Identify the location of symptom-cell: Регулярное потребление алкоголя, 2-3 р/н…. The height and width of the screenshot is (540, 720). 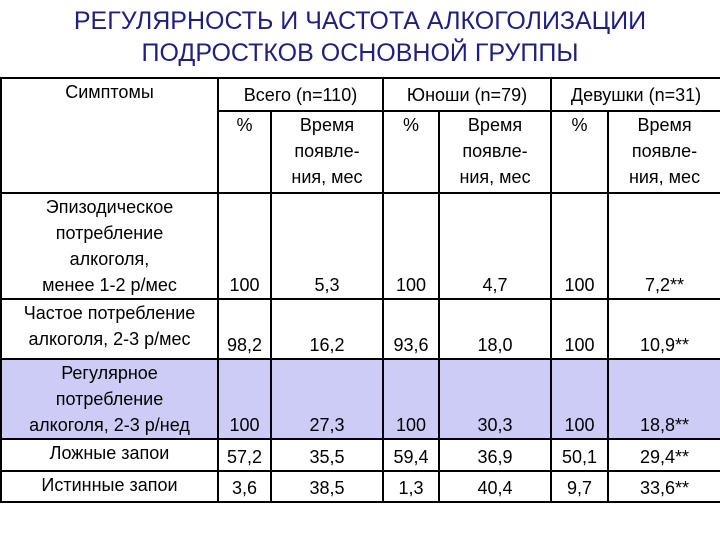
(109, 399).